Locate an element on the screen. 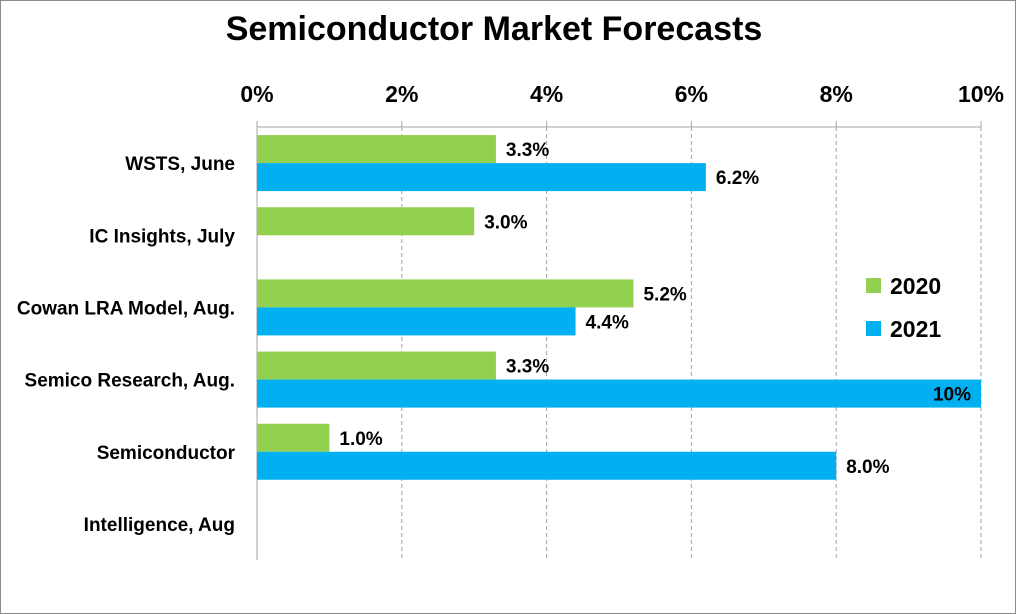 This screenshot has height=614, width=1016. category-label: WSTS, June is located at coordinates (180, 164).